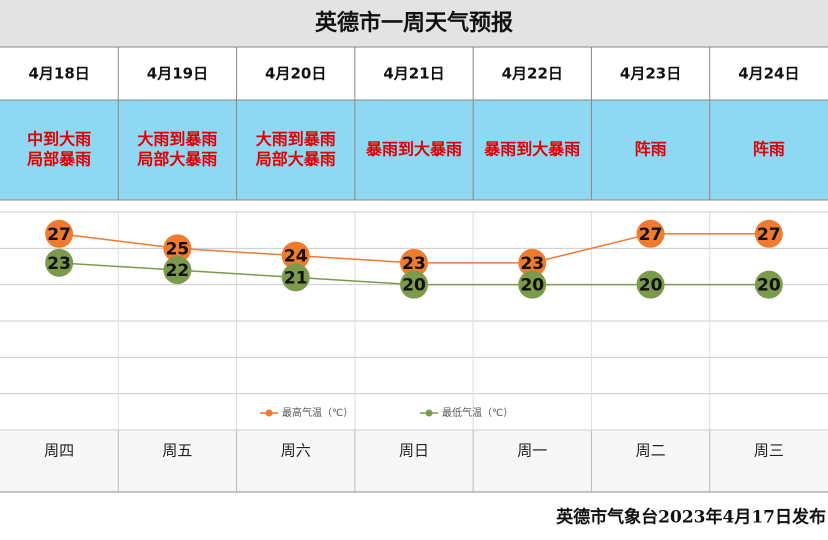 This screenshot has width=828, height=540. I want to click on x-tick-label: 周日, so click(414, 451).